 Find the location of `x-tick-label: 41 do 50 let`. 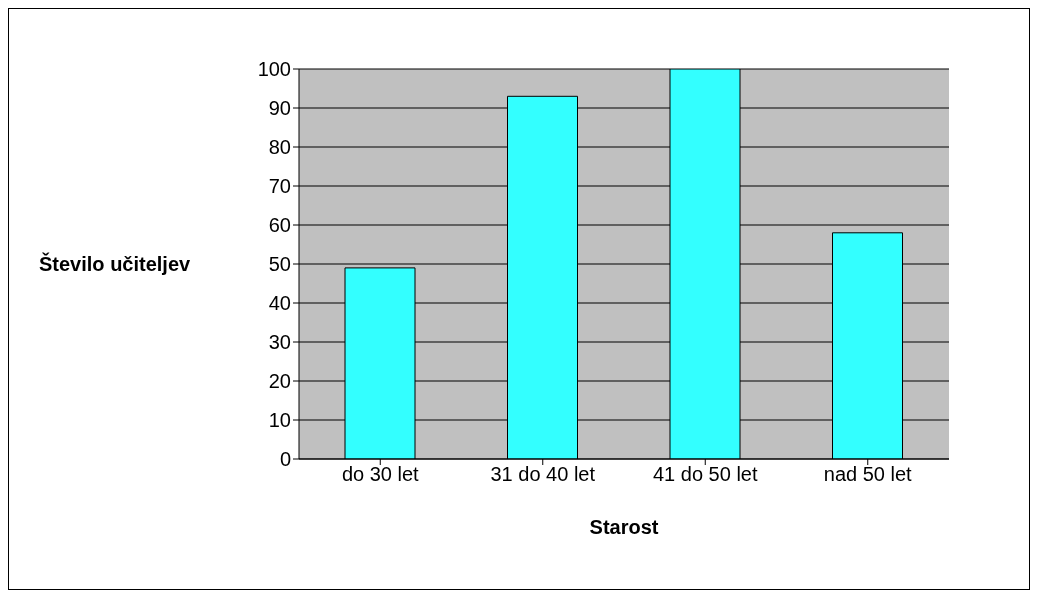

x-tick-label: 41 do 50 let is located at coordinates (705, 474).